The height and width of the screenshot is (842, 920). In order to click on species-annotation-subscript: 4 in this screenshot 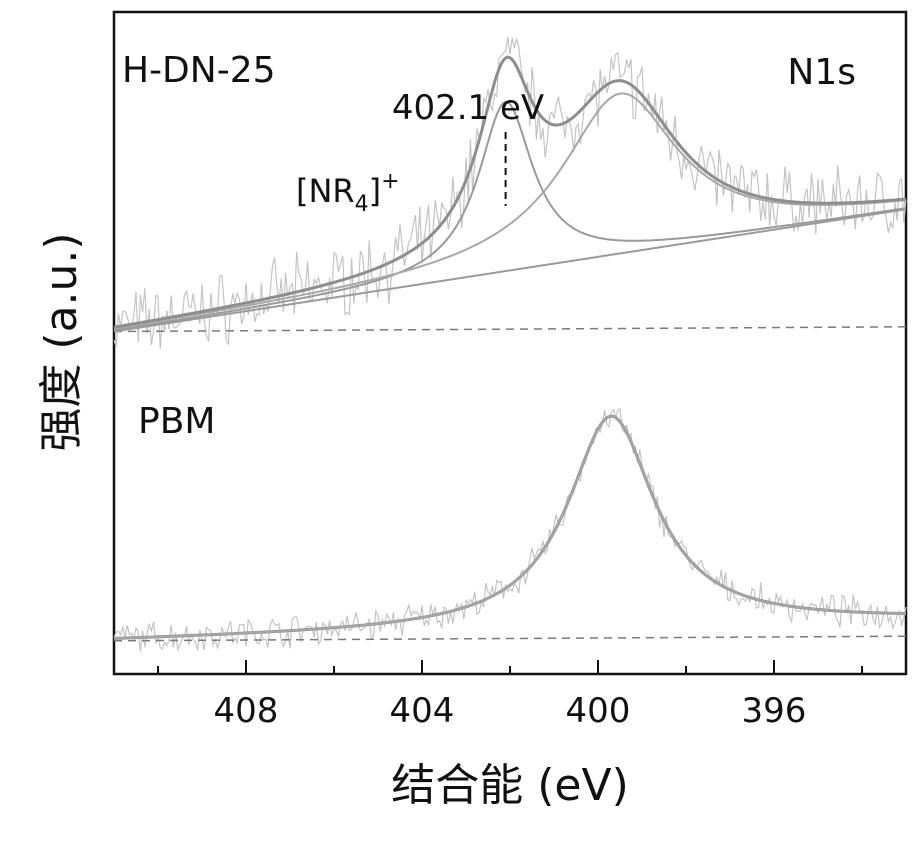, I will do `click(362, 204)`.